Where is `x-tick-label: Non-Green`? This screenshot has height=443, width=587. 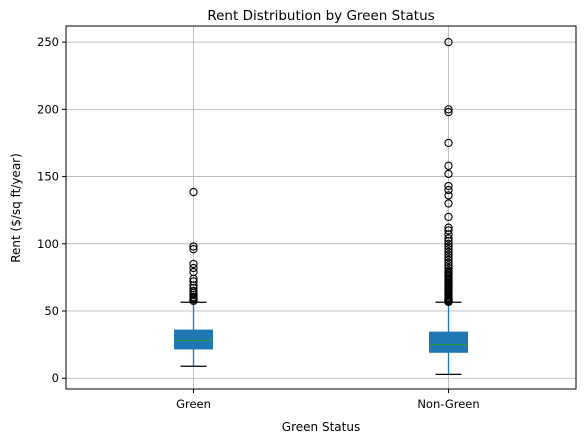
x-tick-label: Non-Green is located at coordinates (448, 404).